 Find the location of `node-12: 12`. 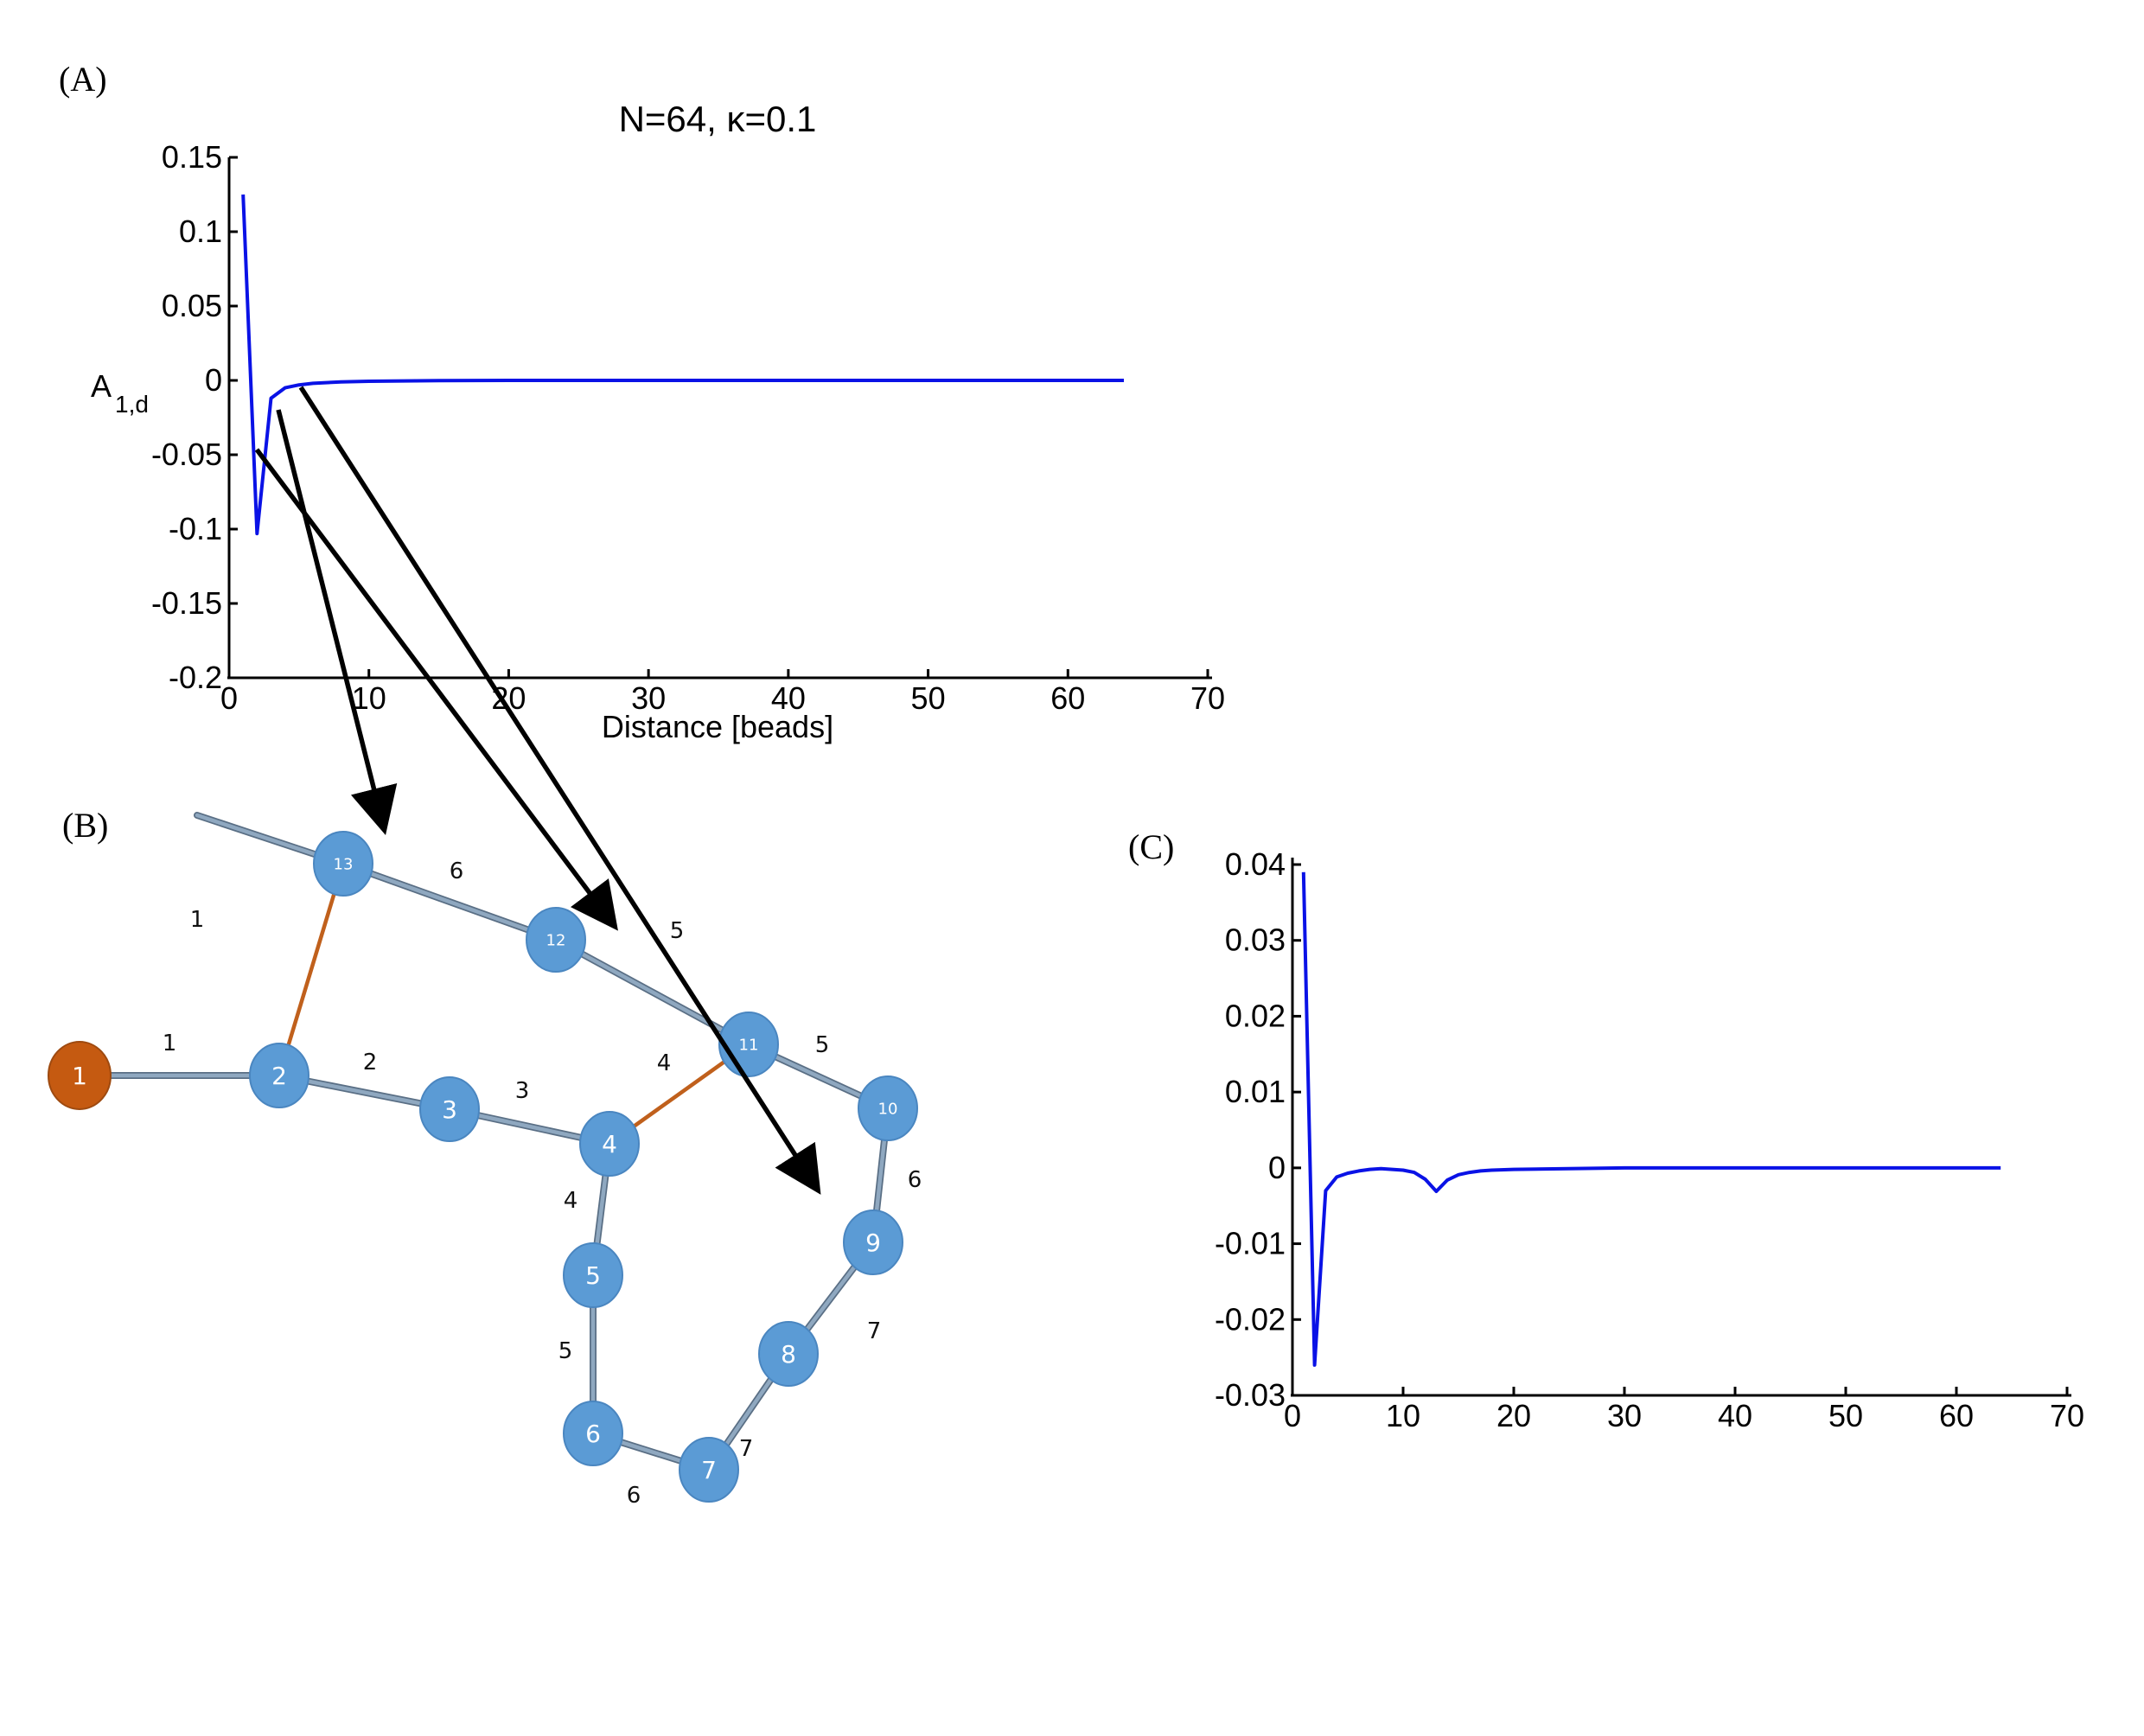

node-12: 12 is located at coordinates (556, 940).